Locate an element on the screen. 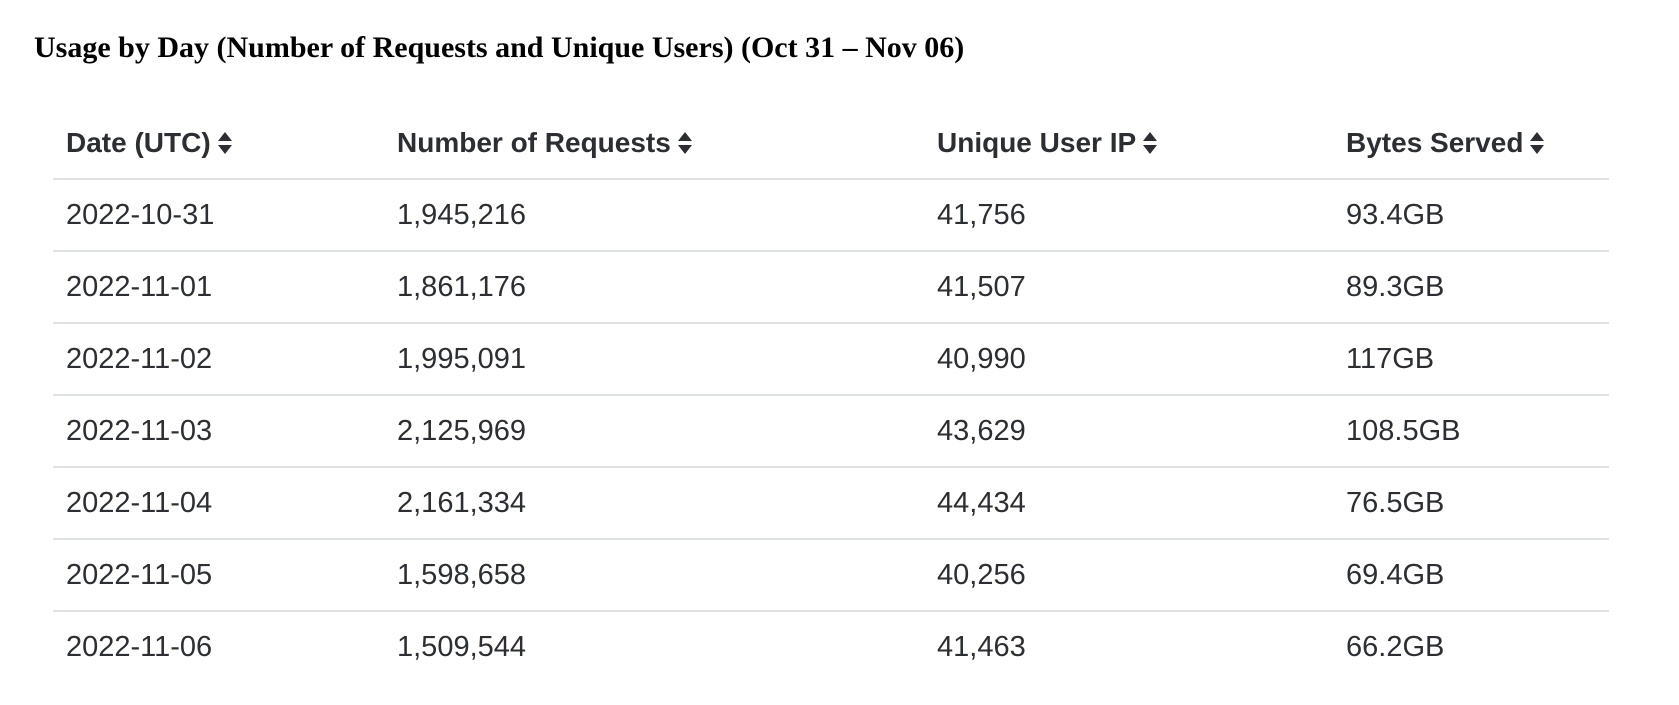 This screenshot has width=1679, height=705. column-header-date: Date (UTC) is located at coordinates (218, 144).